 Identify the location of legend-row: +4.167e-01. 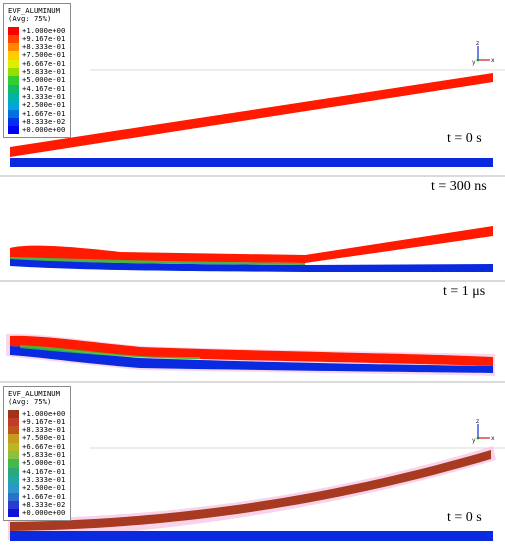
(37, 471).